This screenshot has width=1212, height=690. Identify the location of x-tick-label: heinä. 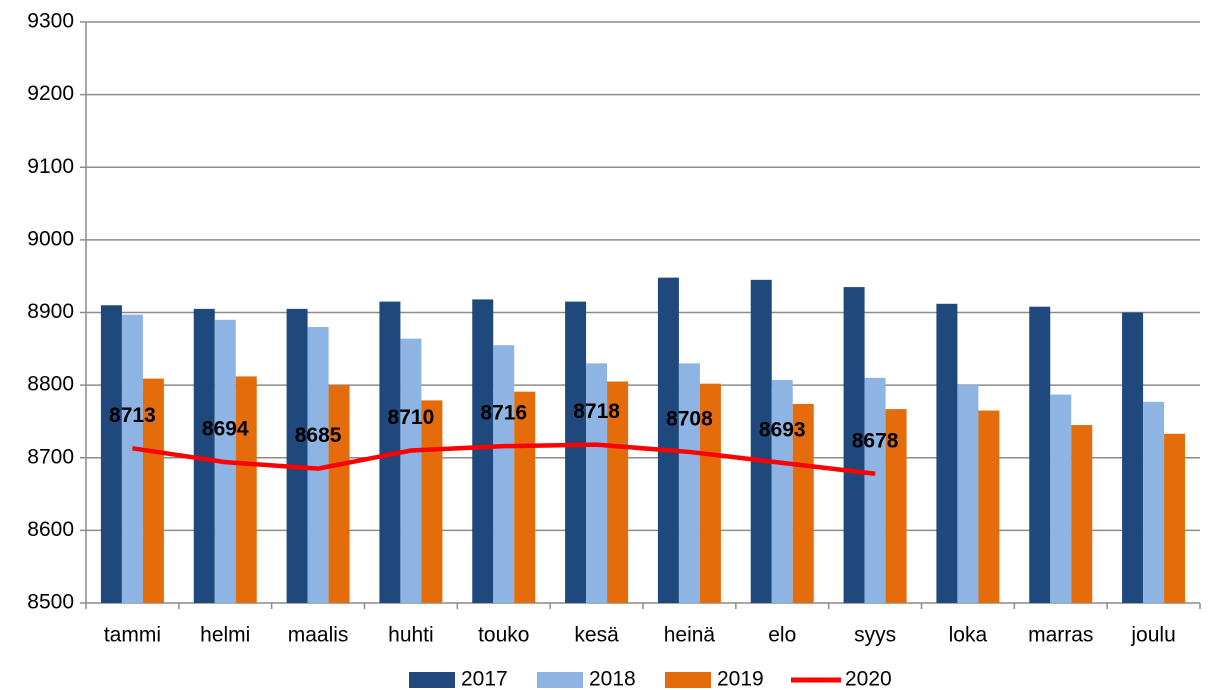
(690, 635).